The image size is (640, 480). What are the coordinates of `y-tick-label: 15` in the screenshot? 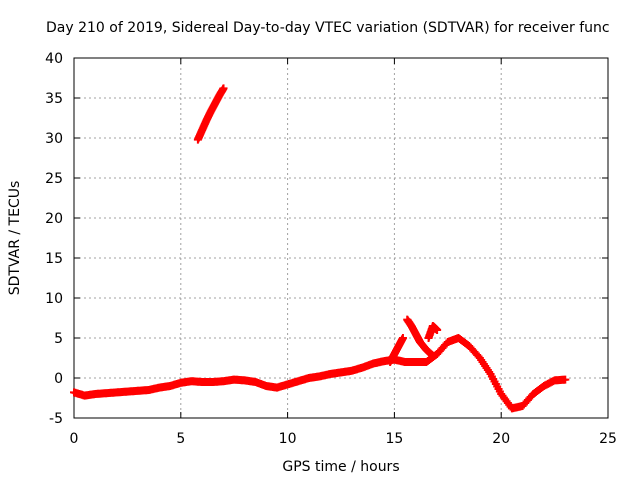 It's located at (54, 259).